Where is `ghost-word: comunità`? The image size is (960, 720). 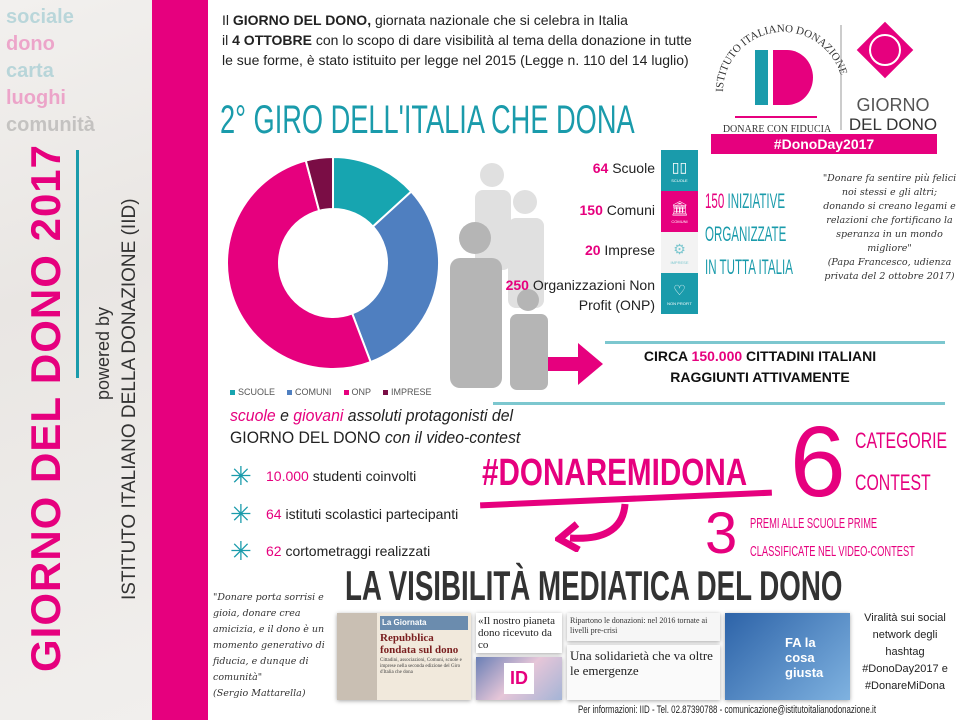
ghost-word: comunità is located at coordinates (50, 125).